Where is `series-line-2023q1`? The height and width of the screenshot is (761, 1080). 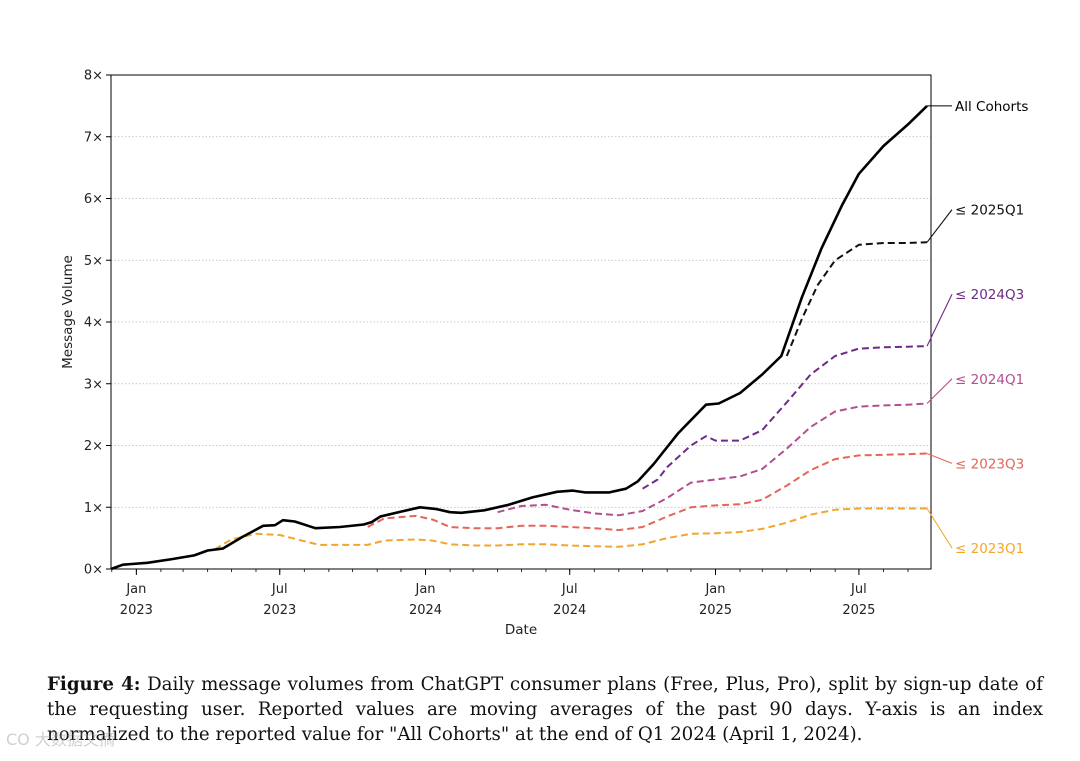
series-line-2023q1 is located at coordinates (570, 529).